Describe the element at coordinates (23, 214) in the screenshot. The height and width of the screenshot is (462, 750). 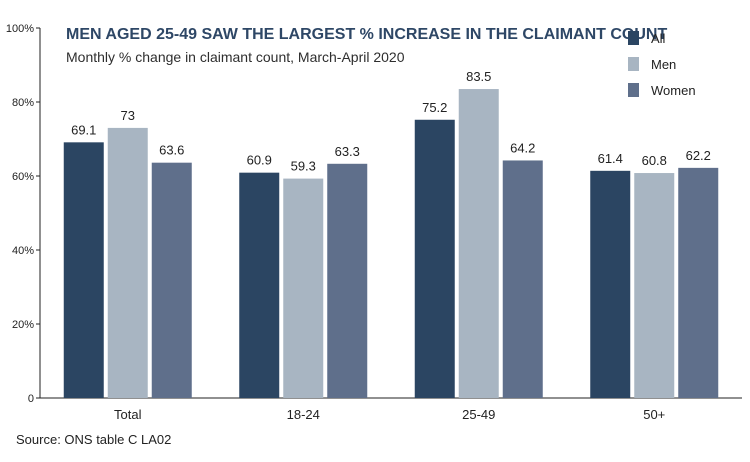
I see `y-ticks: 0 20% 40% 60% 80% 100%` at that location.